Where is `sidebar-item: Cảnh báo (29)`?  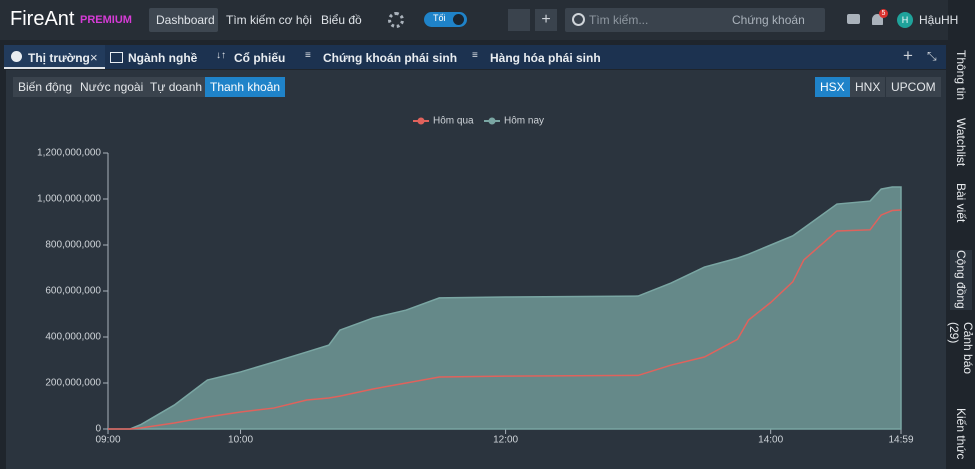
sidebar-item: Cảnh báo (29) is located at coordinates (961, 348).